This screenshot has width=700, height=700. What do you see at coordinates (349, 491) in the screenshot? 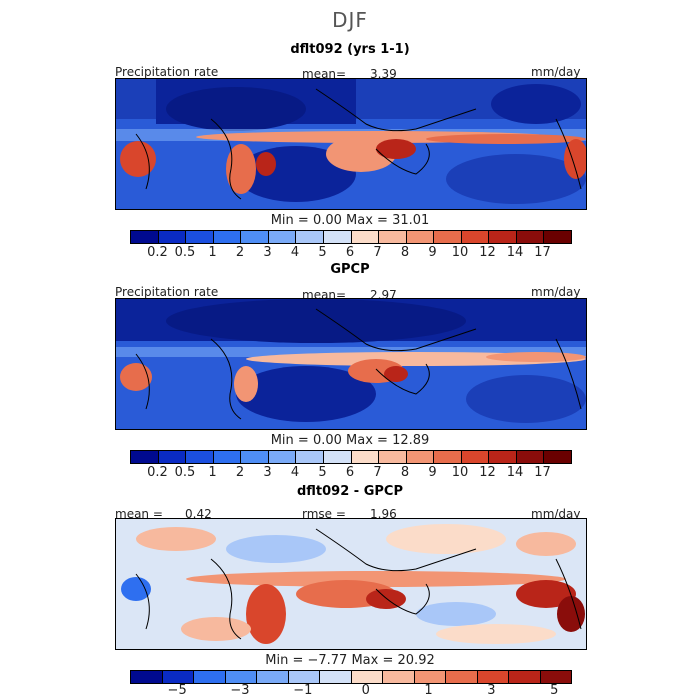
I see `panel-3-title: dflt092 - GPCP` at bounding box center [349, 491].